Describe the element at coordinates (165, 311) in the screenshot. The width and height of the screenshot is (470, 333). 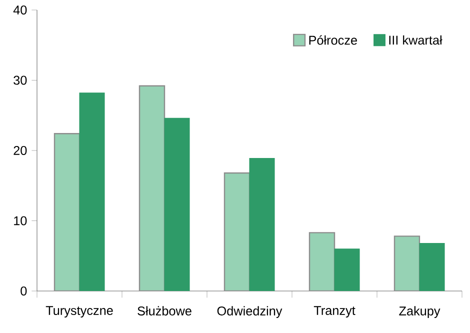
I see `x-tick-label: Służbowe` at that location.